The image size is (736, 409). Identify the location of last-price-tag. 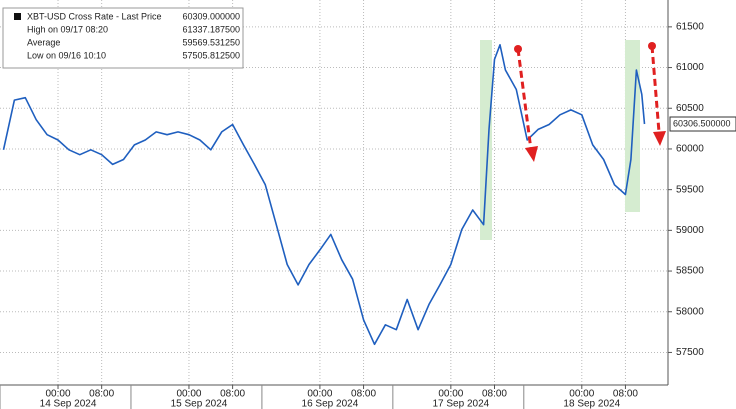
(702, 124).